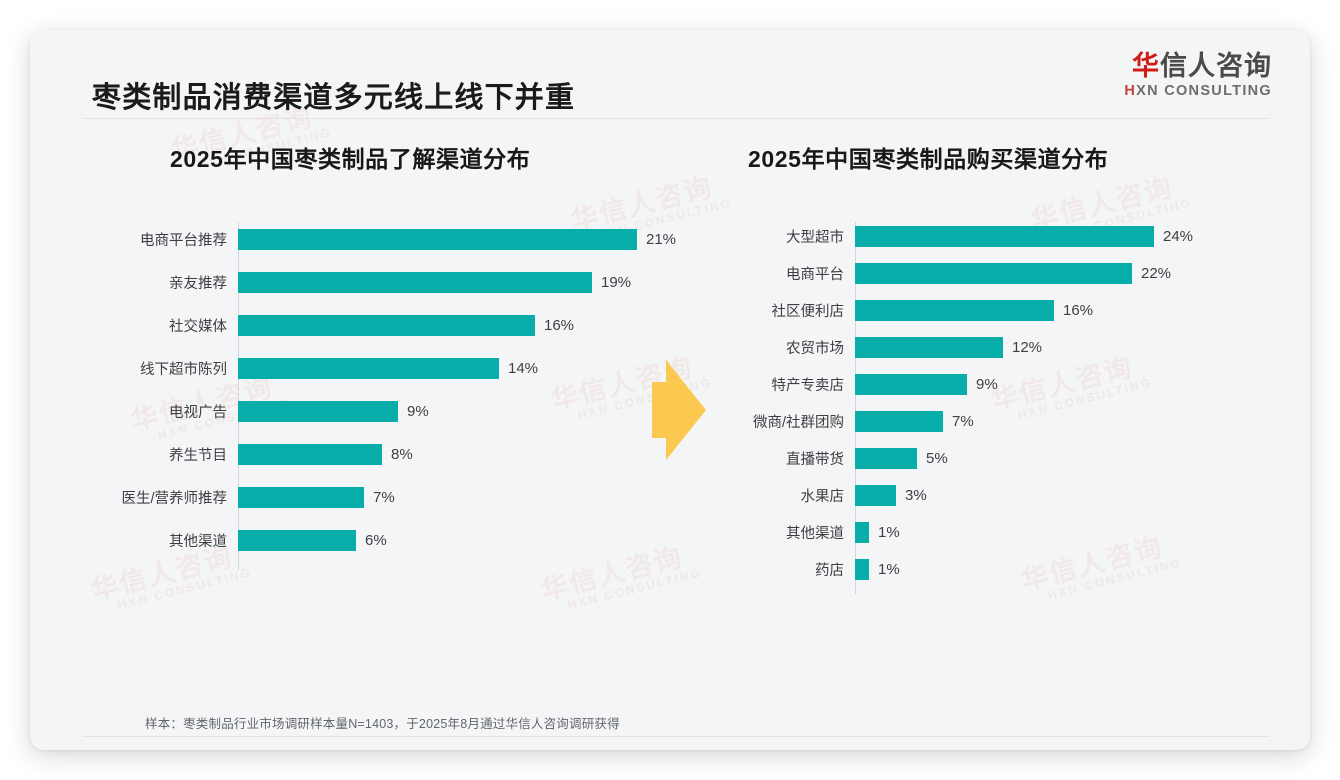  Describe the element at coordinates (1000, 384) in the screenshot. I see `bar-row: 特产专卖店 9%` at that location.